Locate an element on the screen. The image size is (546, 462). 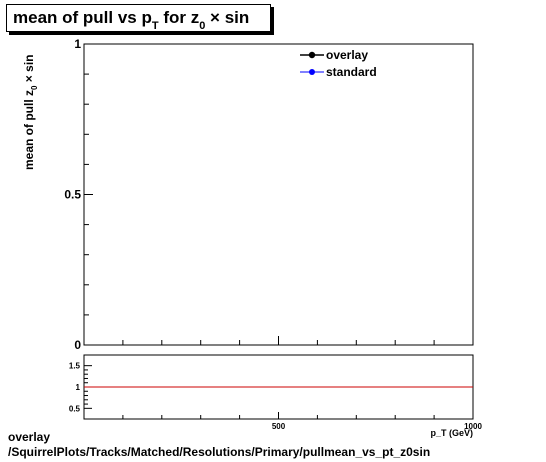
title-box: mean of pull vs pT for z0 × sin is located at coordinates (138, 18).